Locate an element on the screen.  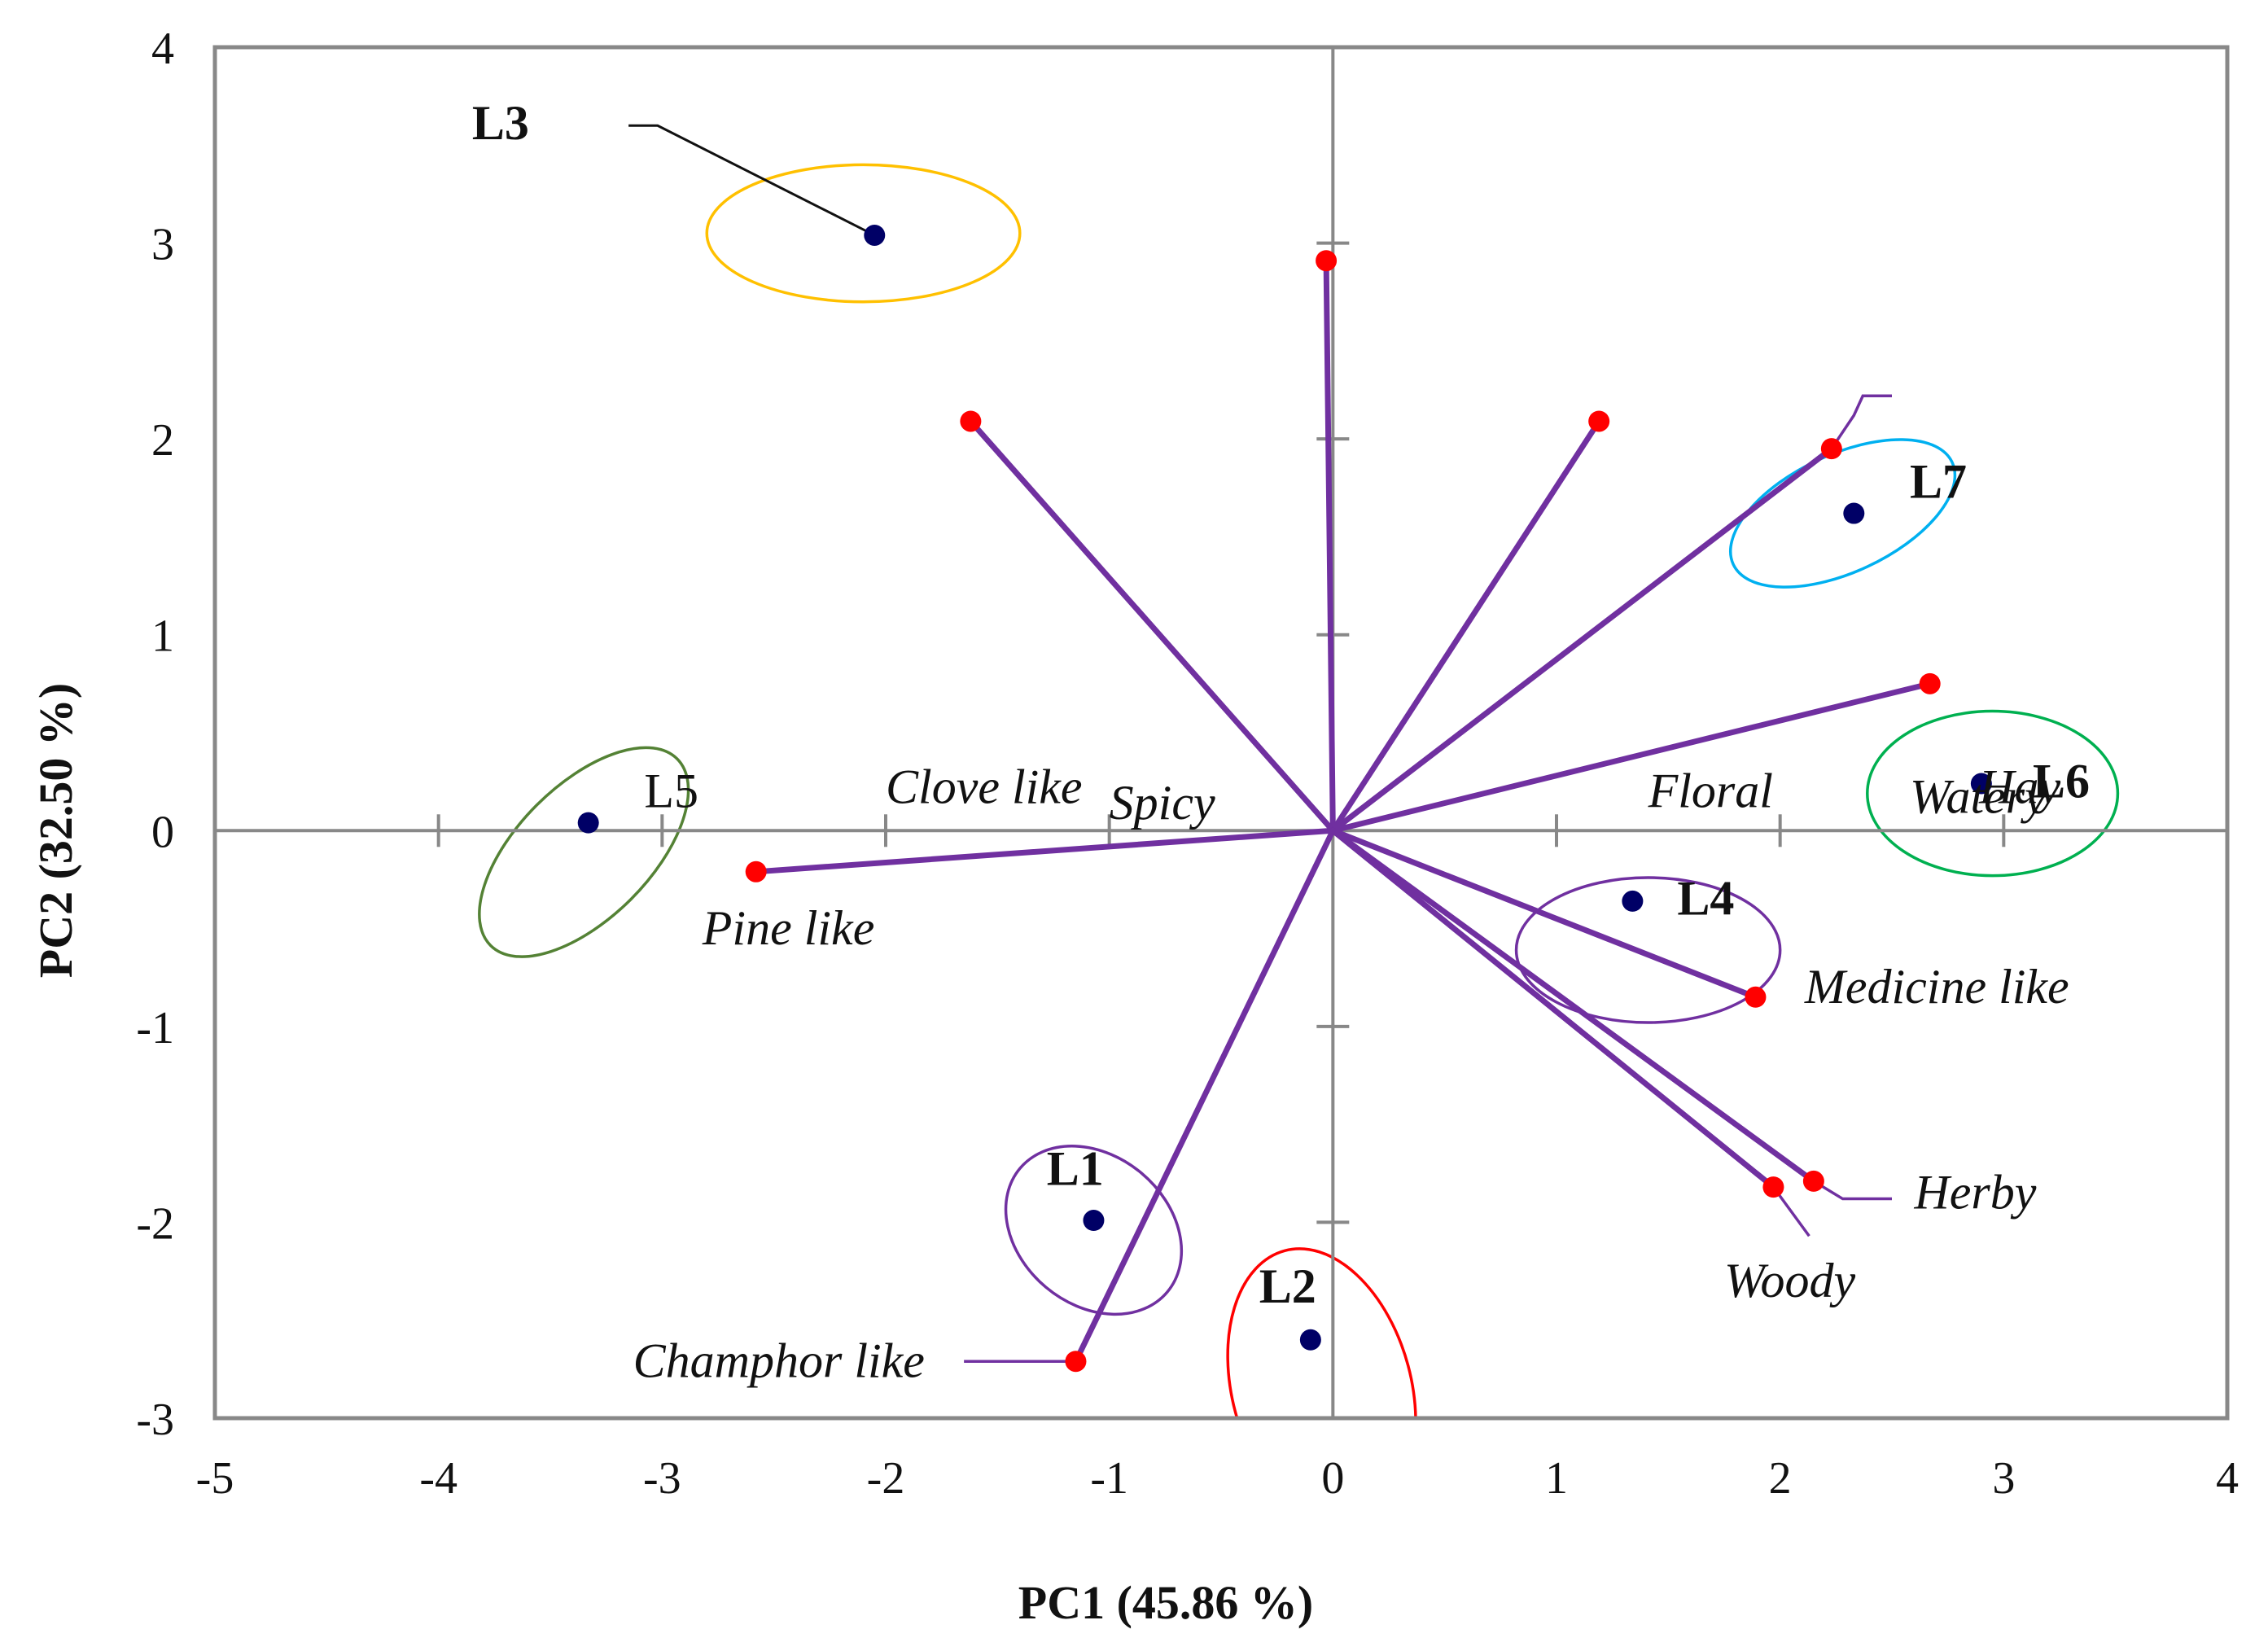
x-tick-label: -4 is located at coordinates (438, 1478).